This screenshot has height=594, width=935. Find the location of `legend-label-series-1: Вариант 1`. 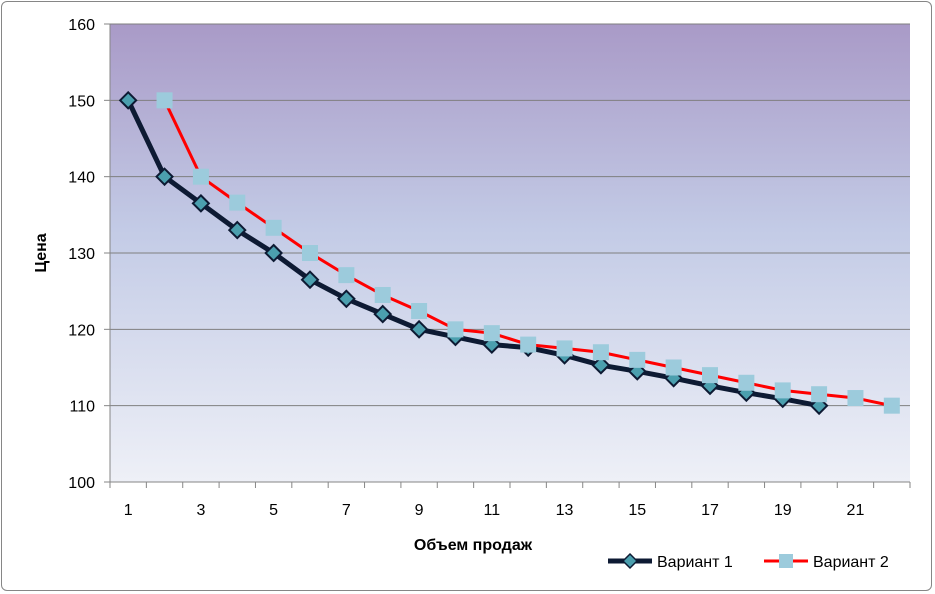

legend-label-series-1: Вариант 1 is located at coordinates (695, 562).